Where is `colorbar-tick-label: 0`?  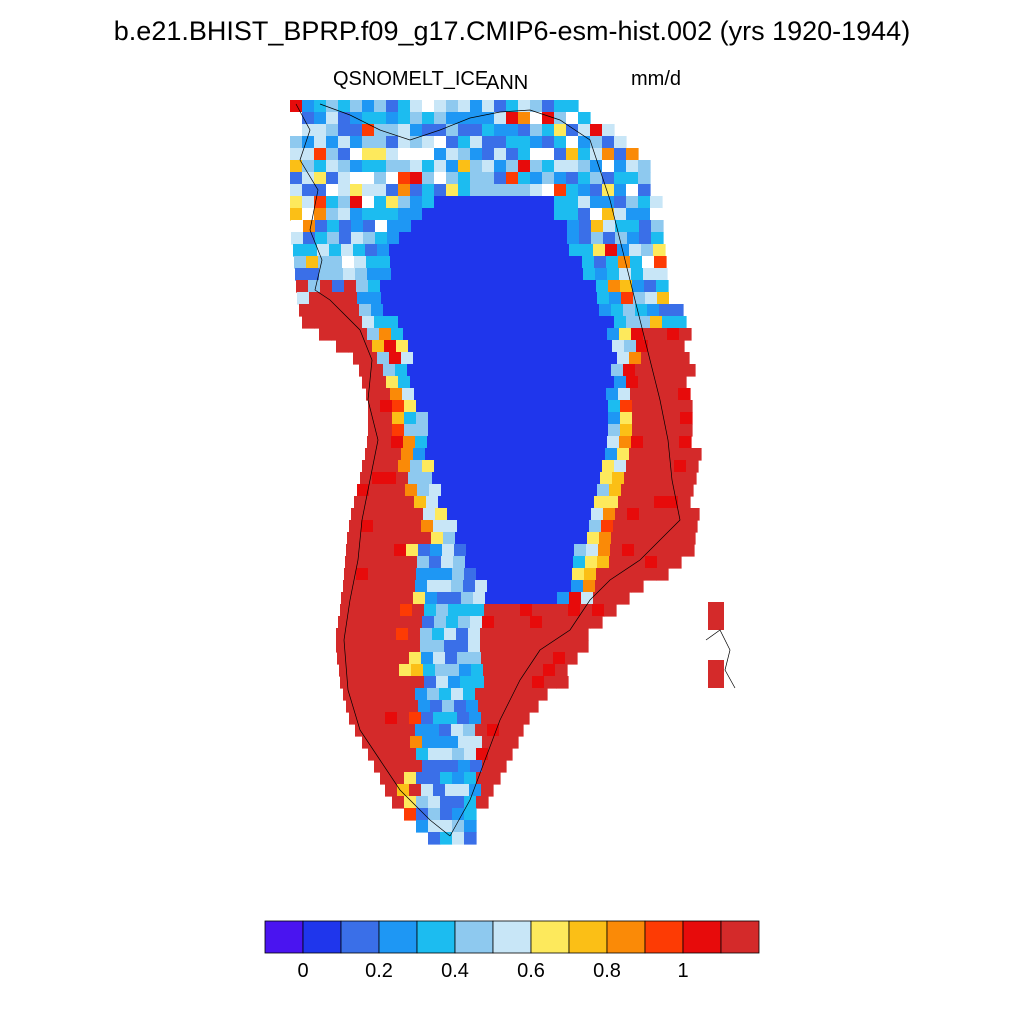
colorbar-tick-label: 0 is located at coordinates (303, 971).